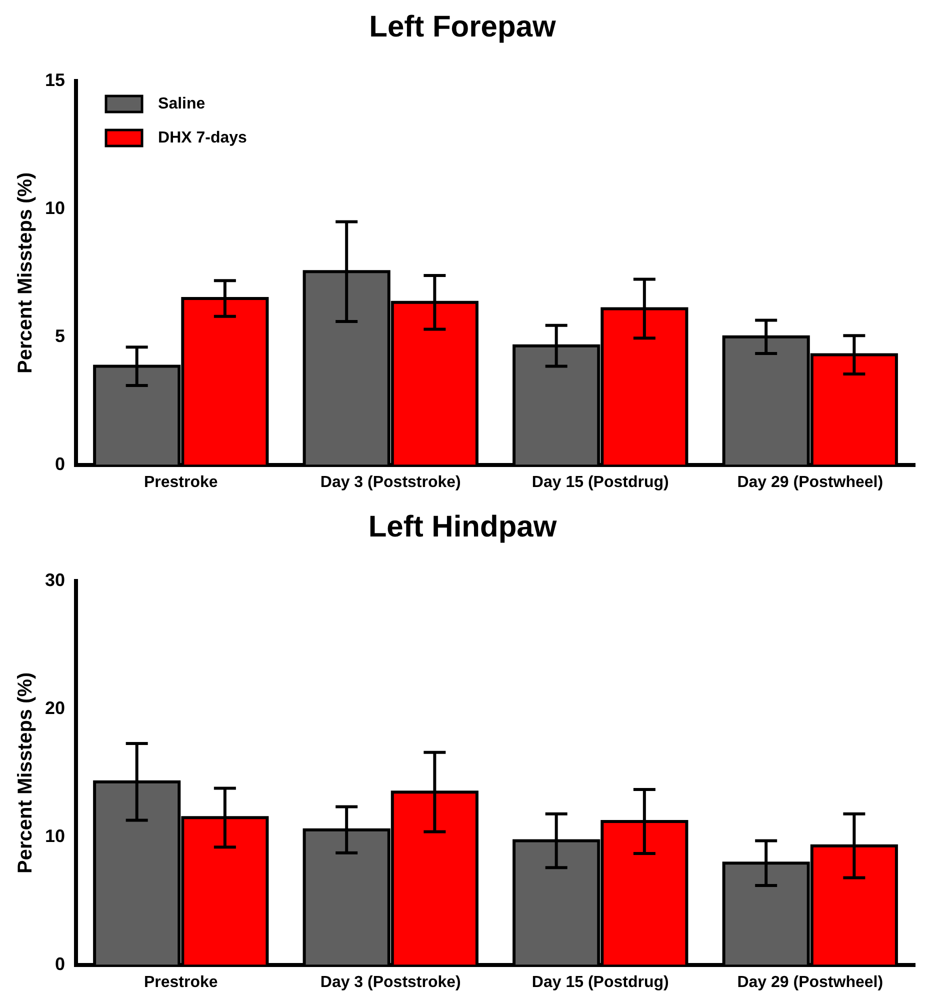 The image size is (935, 1000). Describe the element at coordinates (462, 27) in the screenshot. I see `chart-title: Left Forepaw` at that location.